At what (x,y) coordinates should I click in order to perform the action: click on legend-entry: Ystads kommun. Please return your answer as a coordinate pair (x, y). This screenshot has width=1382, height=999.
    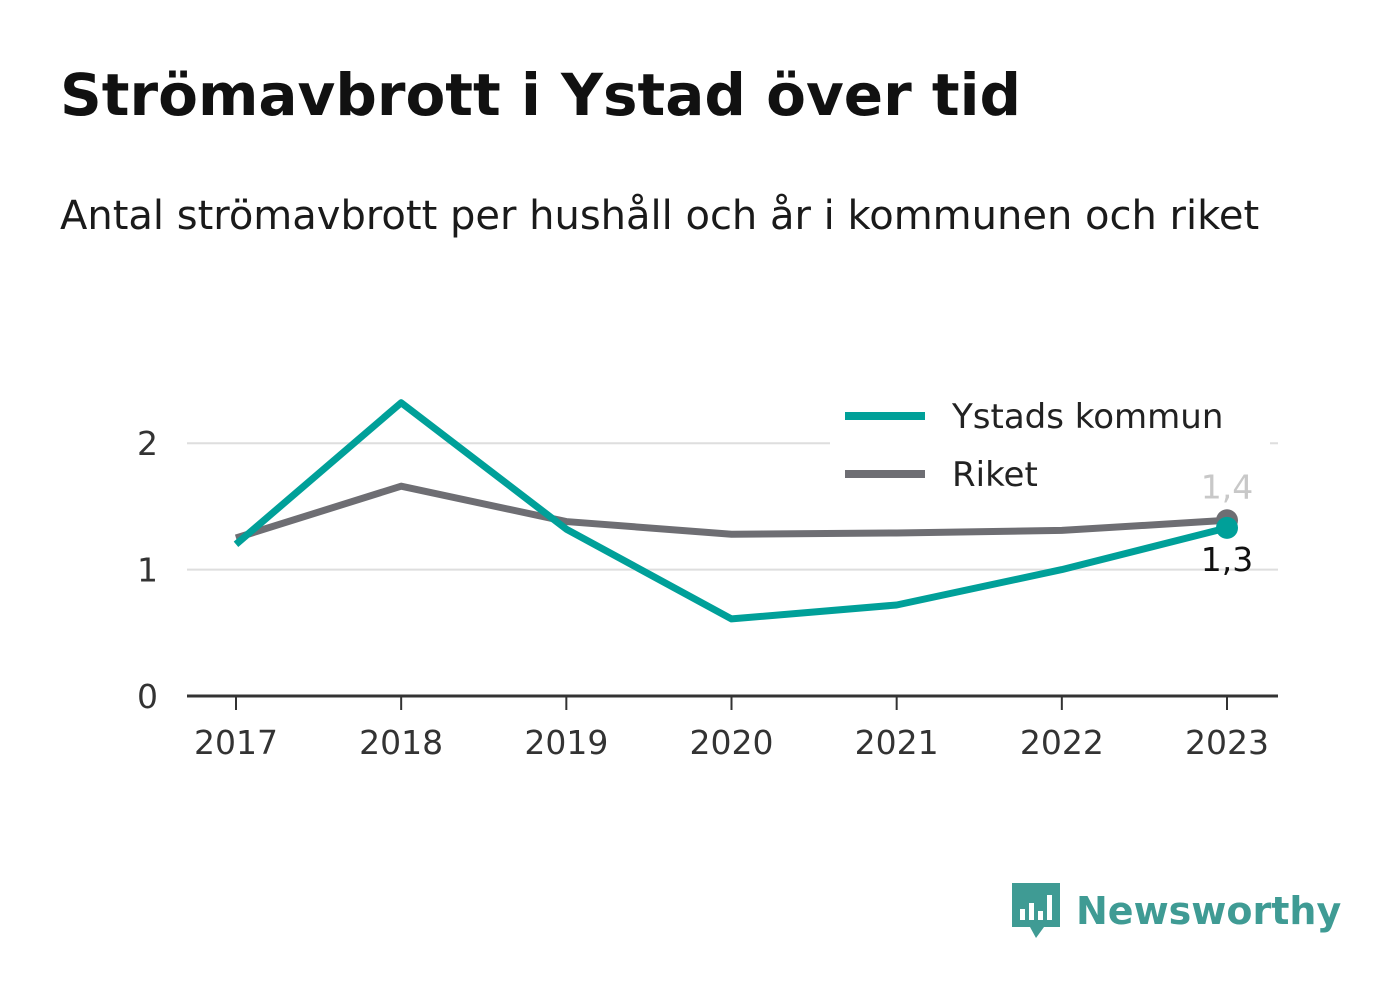
    Looking at the image, I should click on (1087, 417).